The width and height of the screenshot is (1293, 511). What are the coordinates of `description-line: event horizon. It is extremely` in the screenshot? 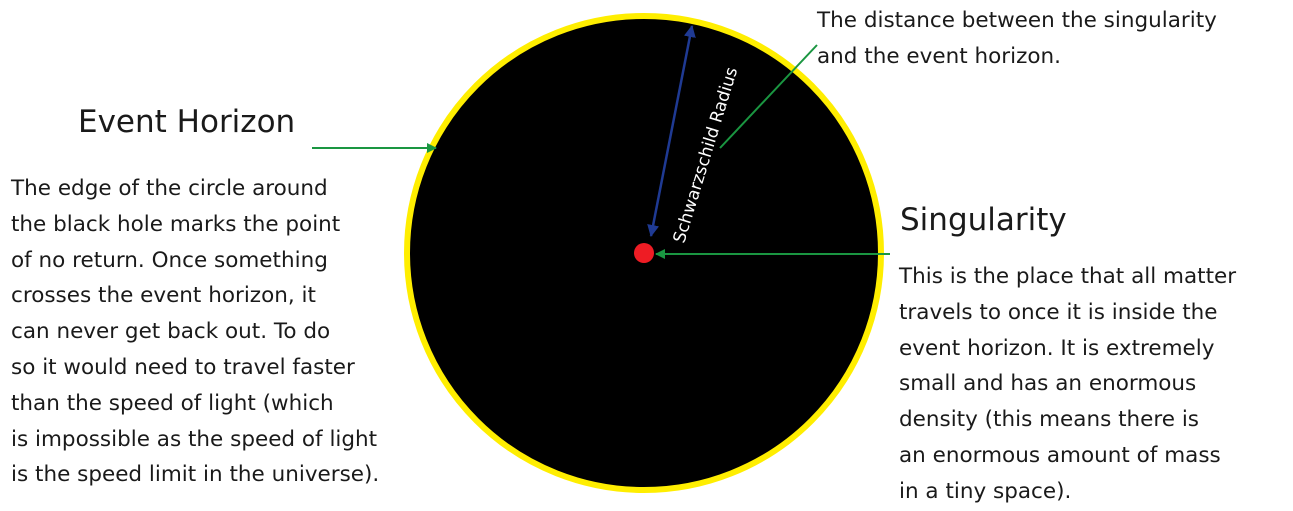 It's located at (1057, 348).